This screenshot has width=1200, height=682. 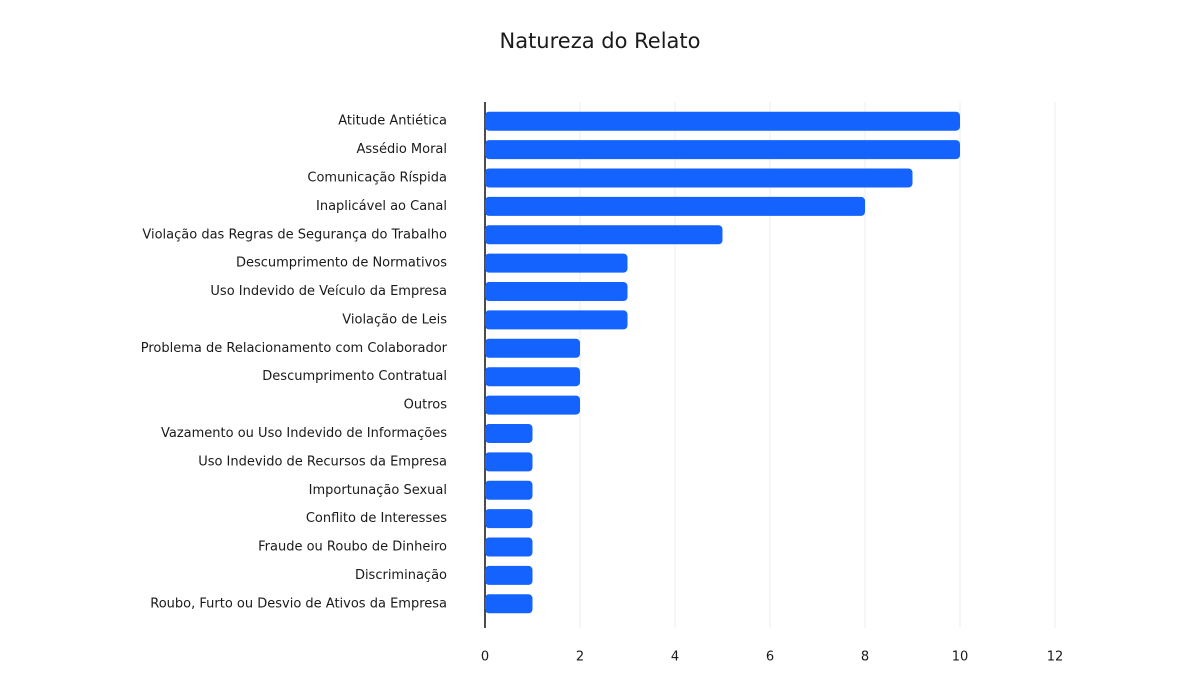 I want to click on y-tick-label: Inaplicável ao Canal, so click(x=381, y=206).